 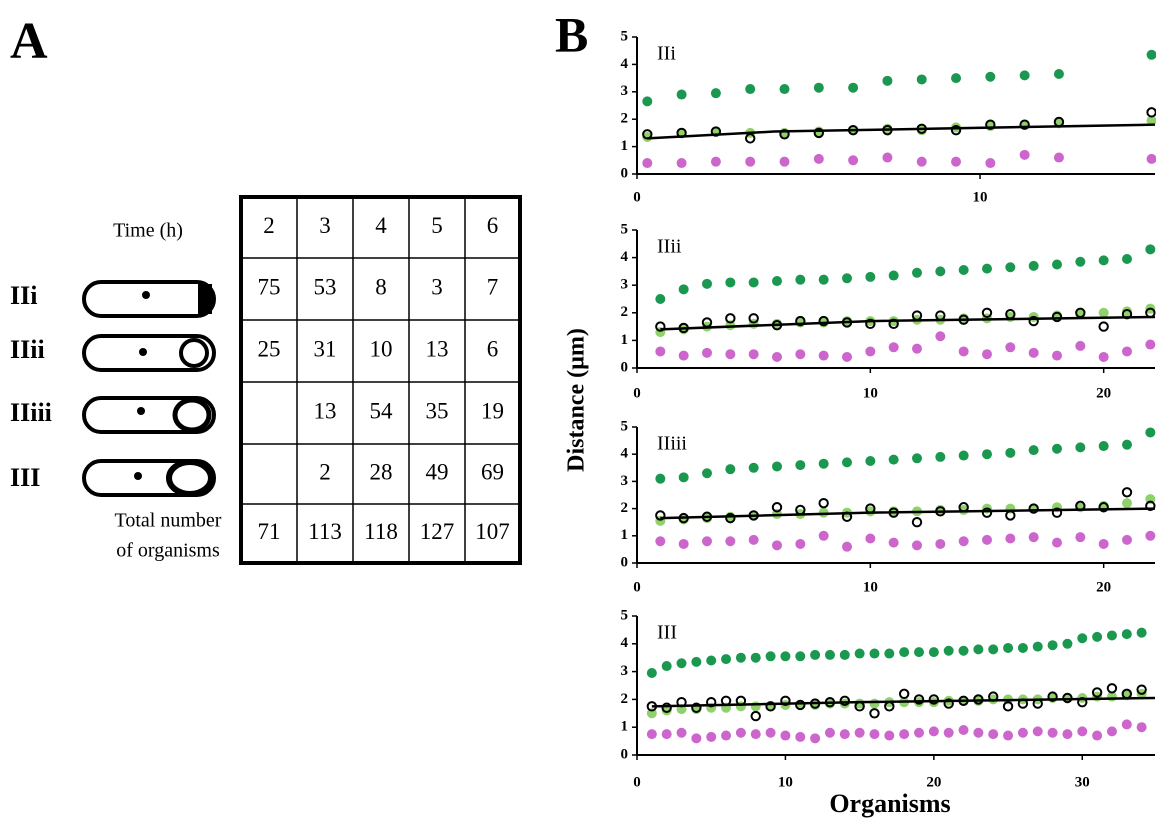 I want to click on y-tick-label: 2, so click(x=625, y=508).